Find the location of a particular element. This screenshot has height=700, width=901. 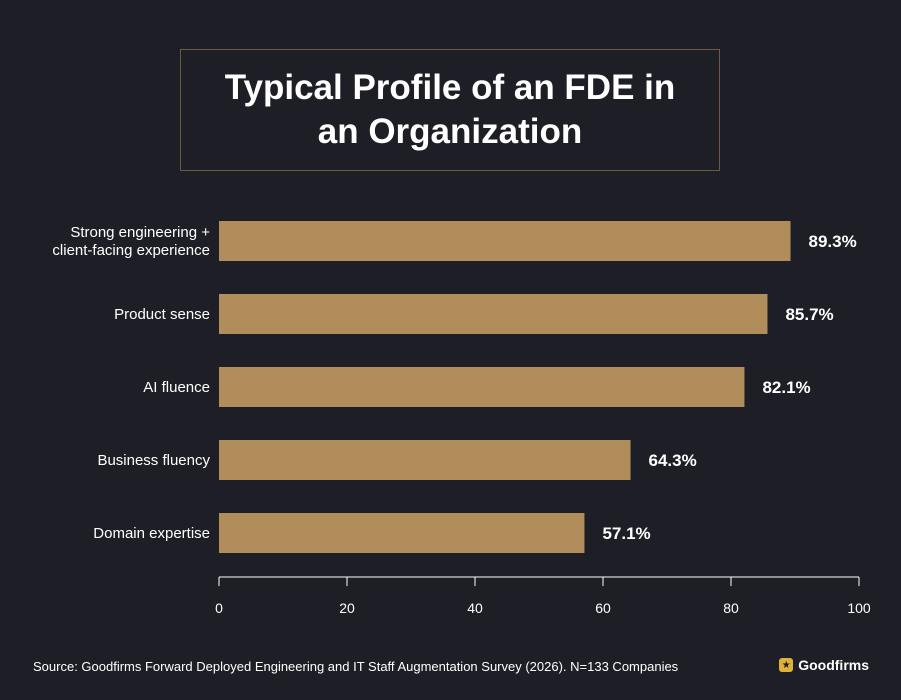

category-label: Business fluency is located at coordinates (153, 460).